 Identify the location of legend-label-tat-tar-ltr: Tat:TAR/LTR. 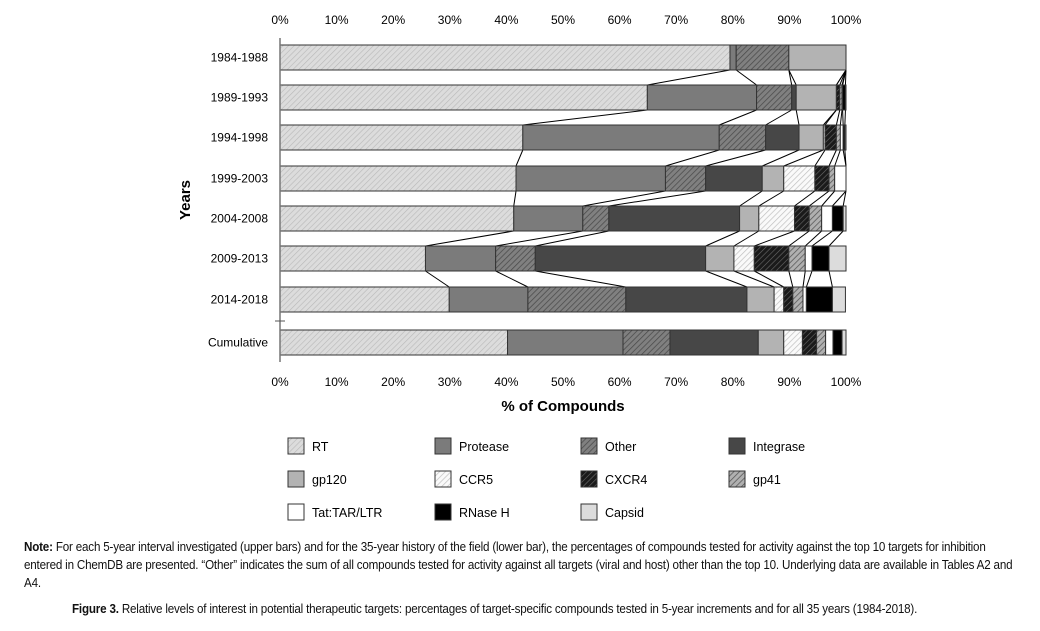
(347, 513).